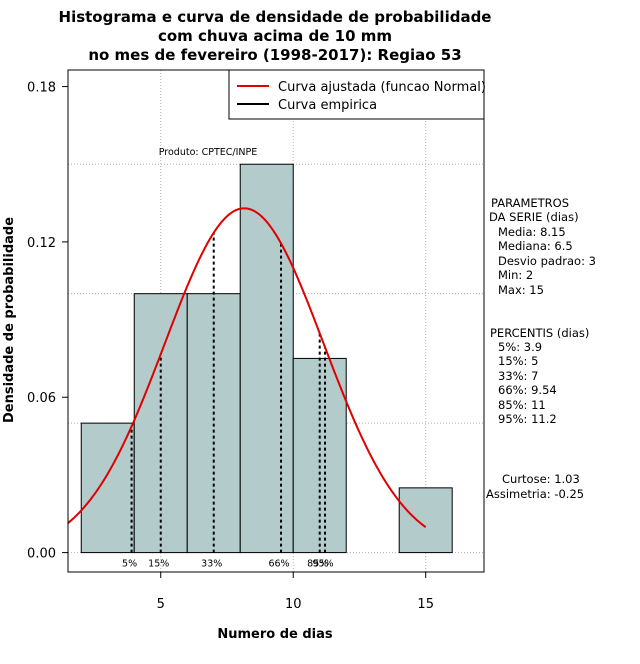 The height and width of the screenshot is (664, 640). What do you see at coordinates (547, 261) in the screenshot?
I see `param-desvio: Desvio padrao: 3` at bounding box center [547, 261].